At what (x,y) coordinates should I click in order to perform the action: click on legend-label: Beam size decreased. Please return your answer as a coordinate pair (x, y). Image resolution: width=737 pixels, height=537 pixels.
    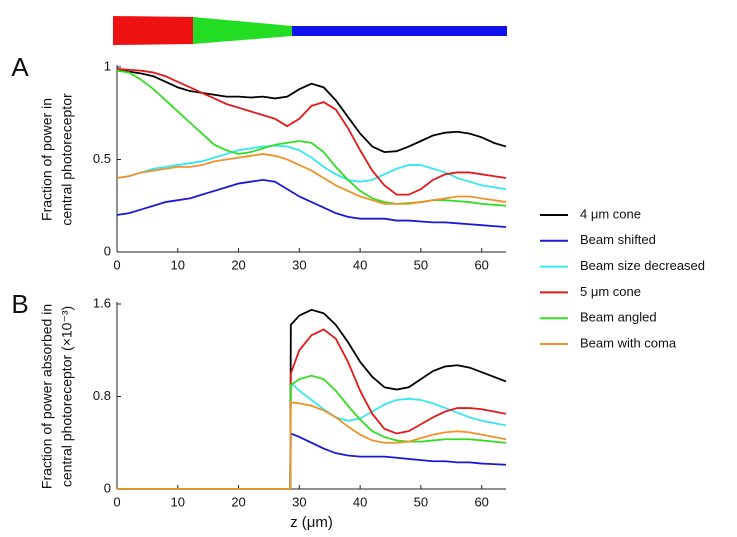
    Looking at the image, I should click on (642, 265).